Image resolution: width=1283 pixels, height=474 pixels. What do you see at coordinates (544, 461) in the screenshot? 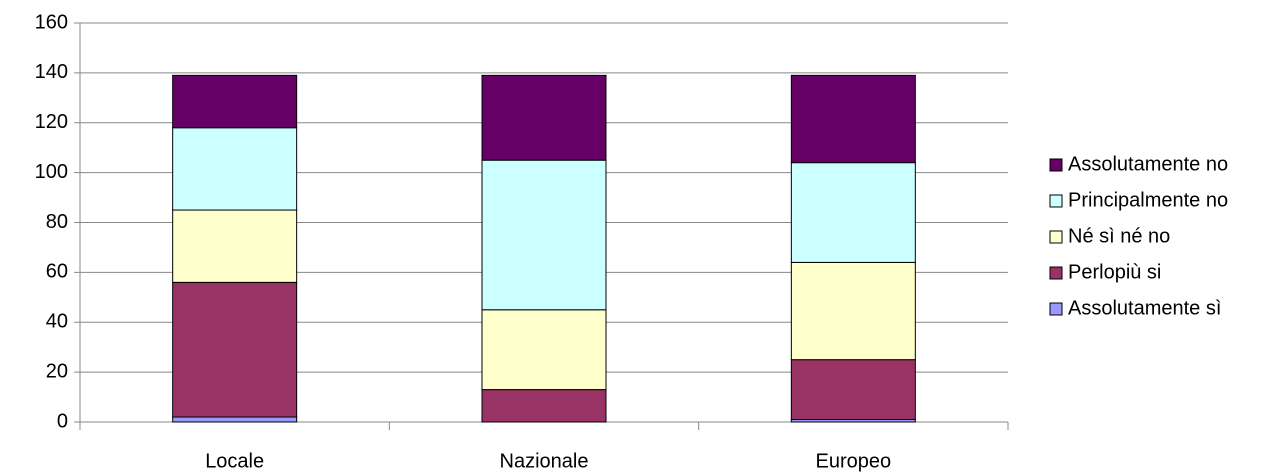
I see `x-tick-label: Nazionale` at bounding box center [544, 461].